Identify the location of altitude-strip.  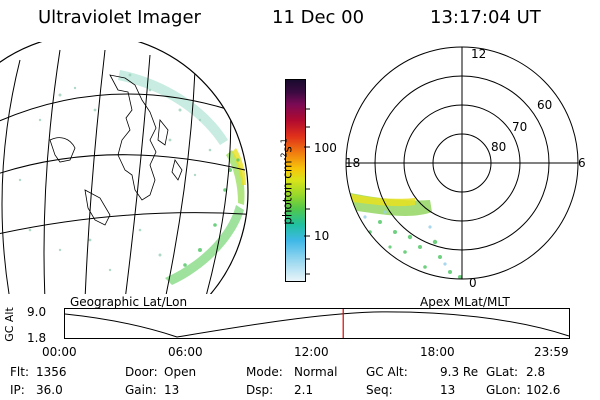
(317, 323).